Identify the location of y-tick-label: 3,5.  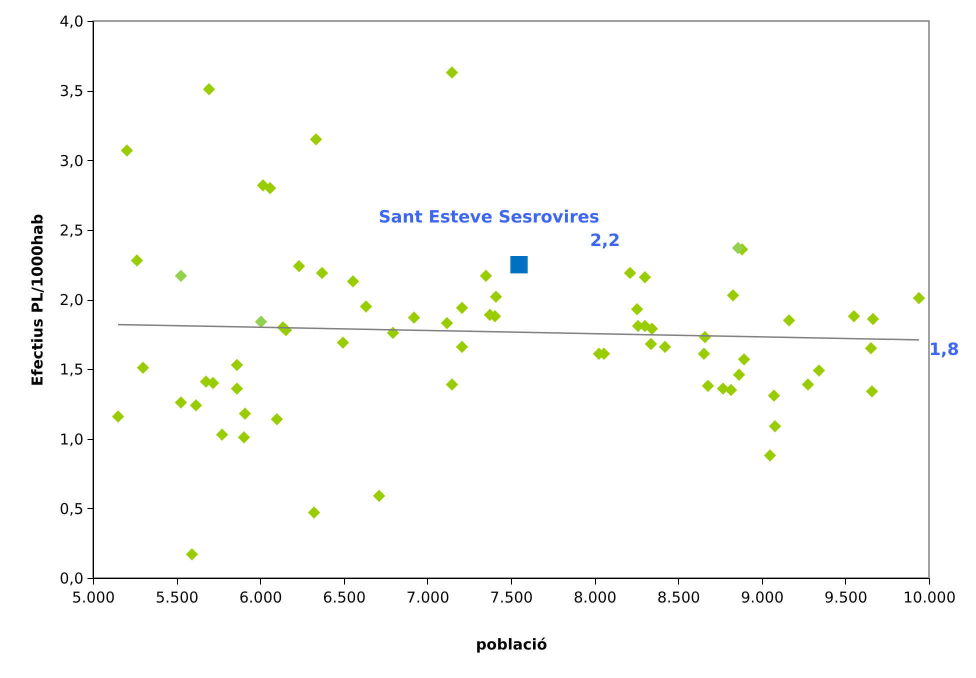
(72, 91).